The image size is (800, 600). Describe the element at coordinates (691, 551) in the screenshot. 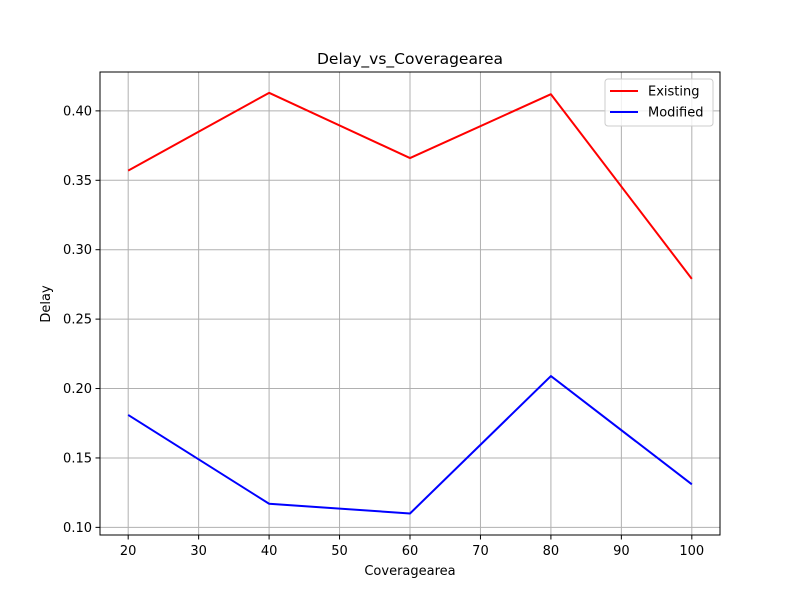

I see `x-tick-label: 100` at that location.